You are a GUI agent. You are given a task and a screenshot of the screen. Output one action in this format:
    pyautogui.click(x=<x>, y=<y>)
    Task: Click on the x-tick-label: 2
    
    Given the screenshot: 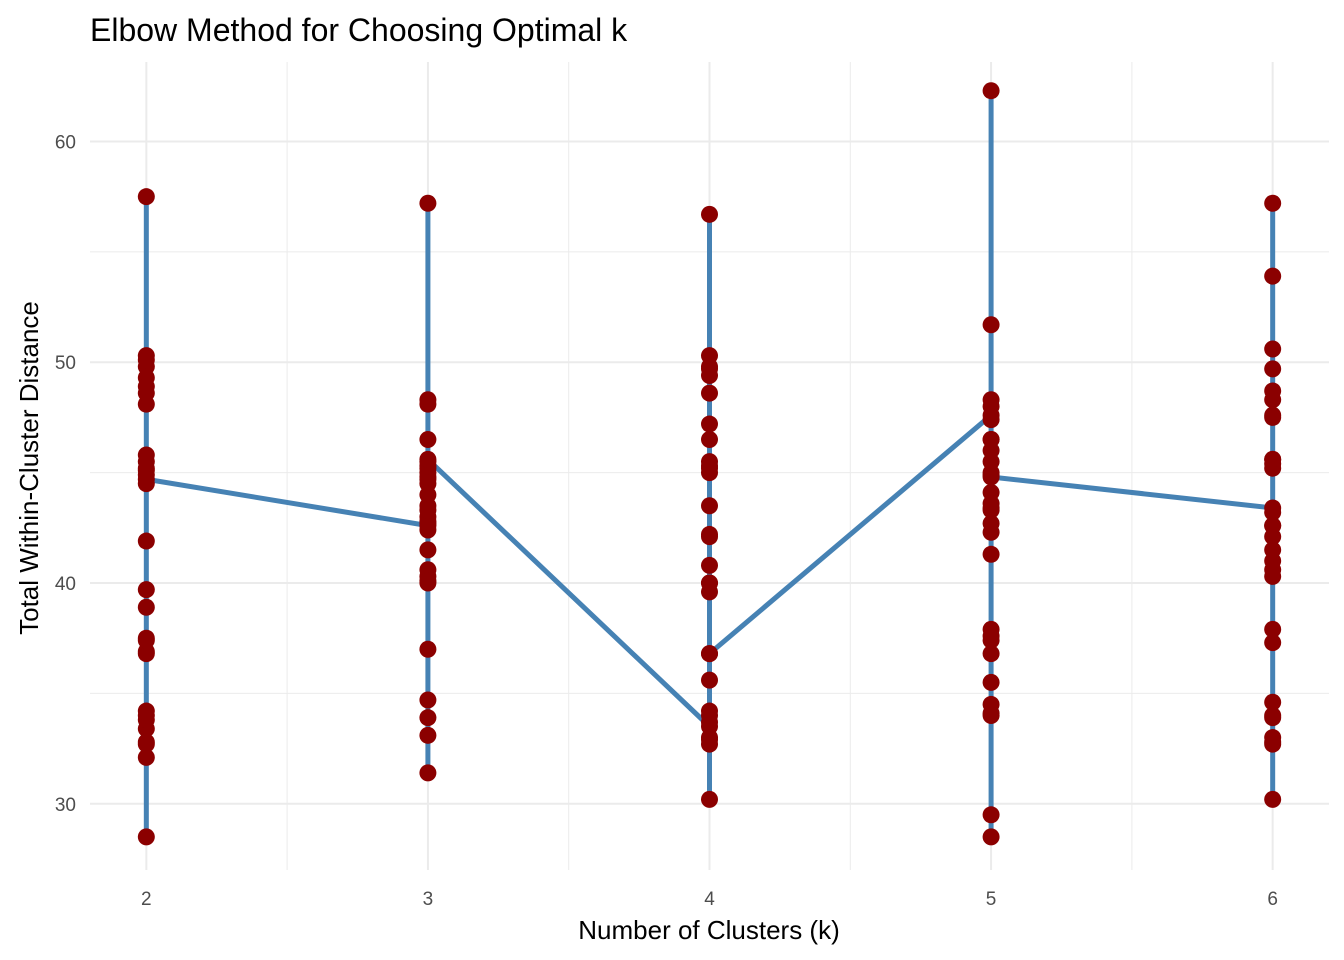 What is the action you would take?
    pyautogui.click(x=146, y=899)
    